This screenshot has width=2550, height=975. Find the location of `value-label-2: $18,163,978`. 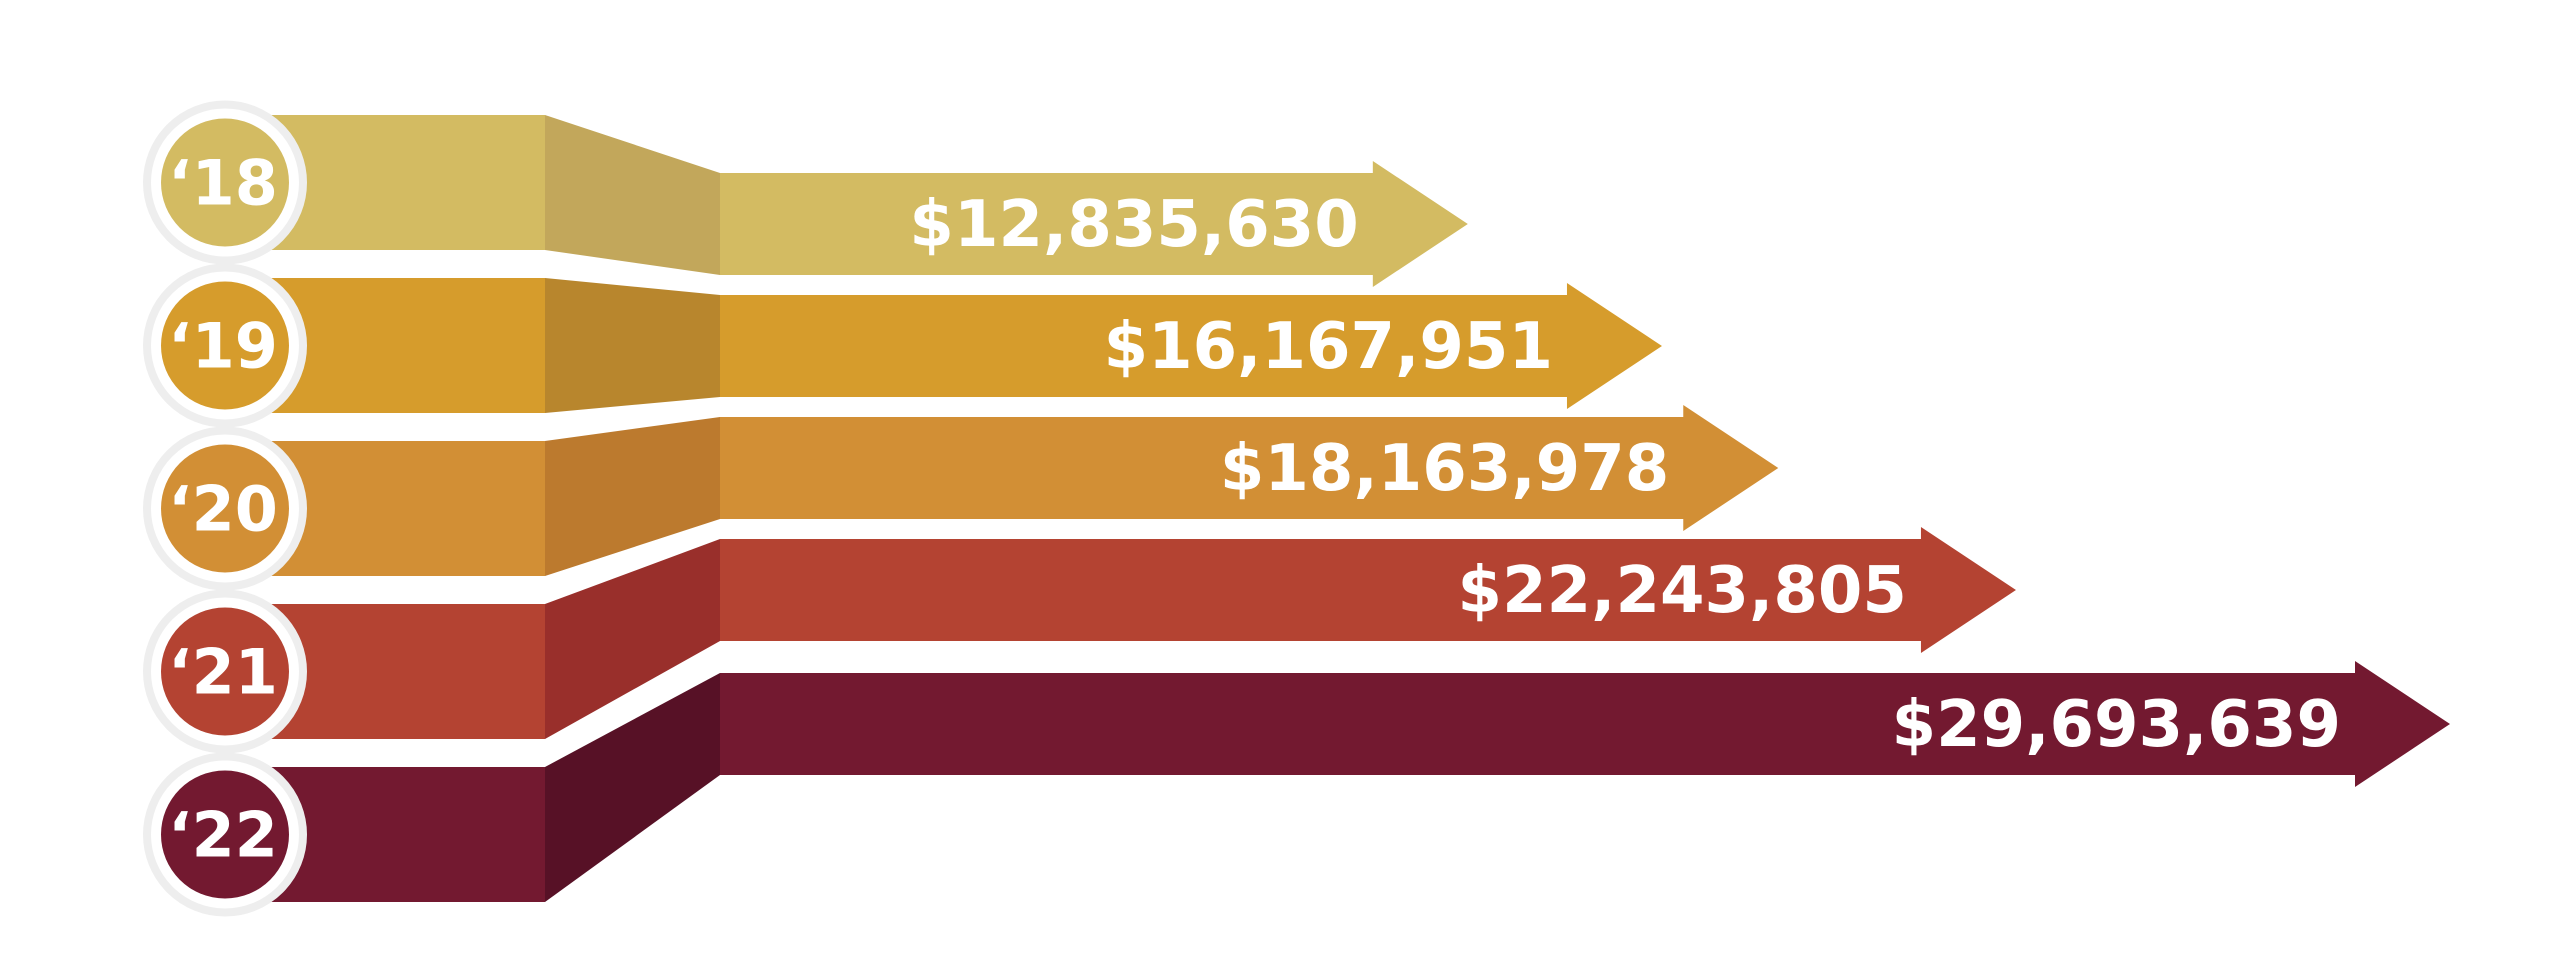

value-label-2: $18,163,978 is located at coordinates (1444, 469).